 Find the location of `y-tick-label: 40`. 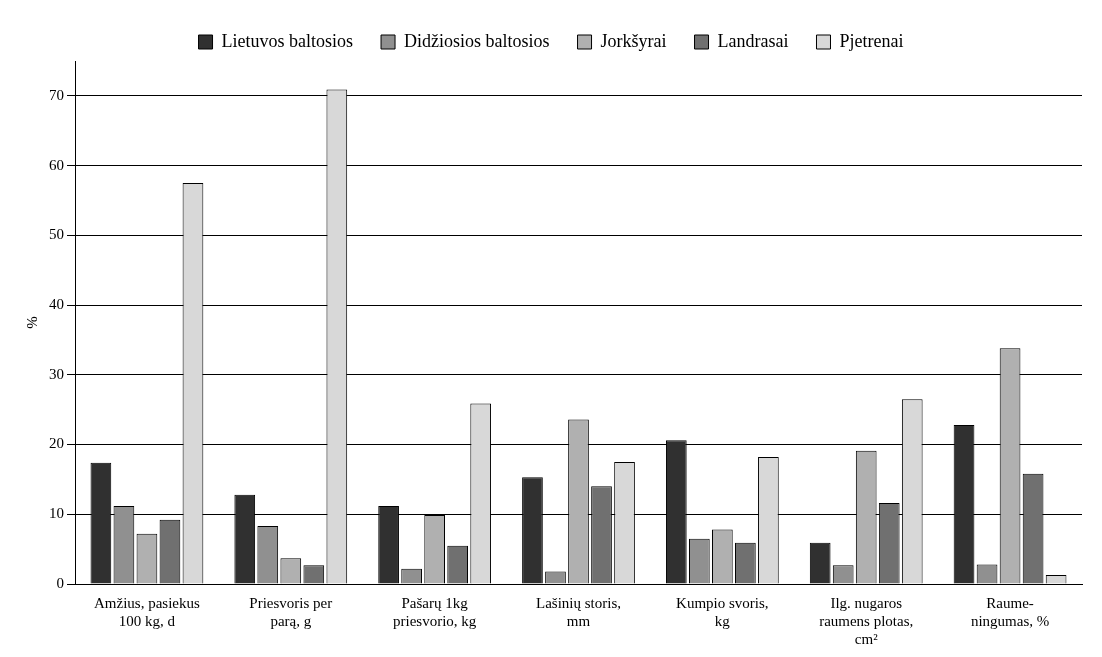

y-tick-label: 40 is located at coordinates (56, 304).